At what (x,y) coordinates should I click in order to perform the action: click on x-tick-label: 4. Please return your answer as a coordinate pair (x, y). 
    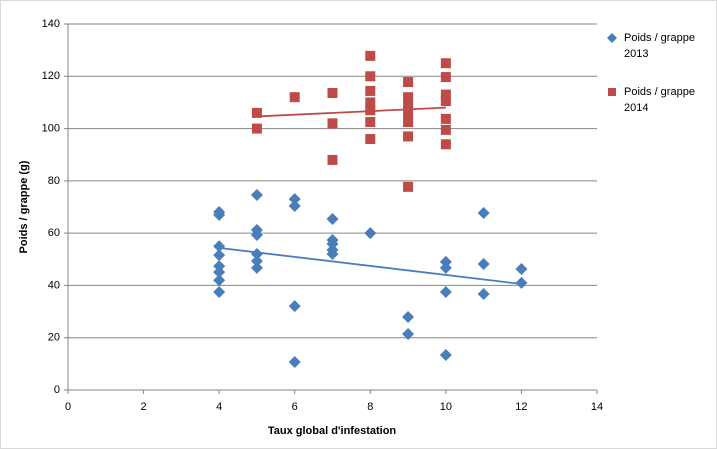
    Looking at the image, I should click on (219, 407).